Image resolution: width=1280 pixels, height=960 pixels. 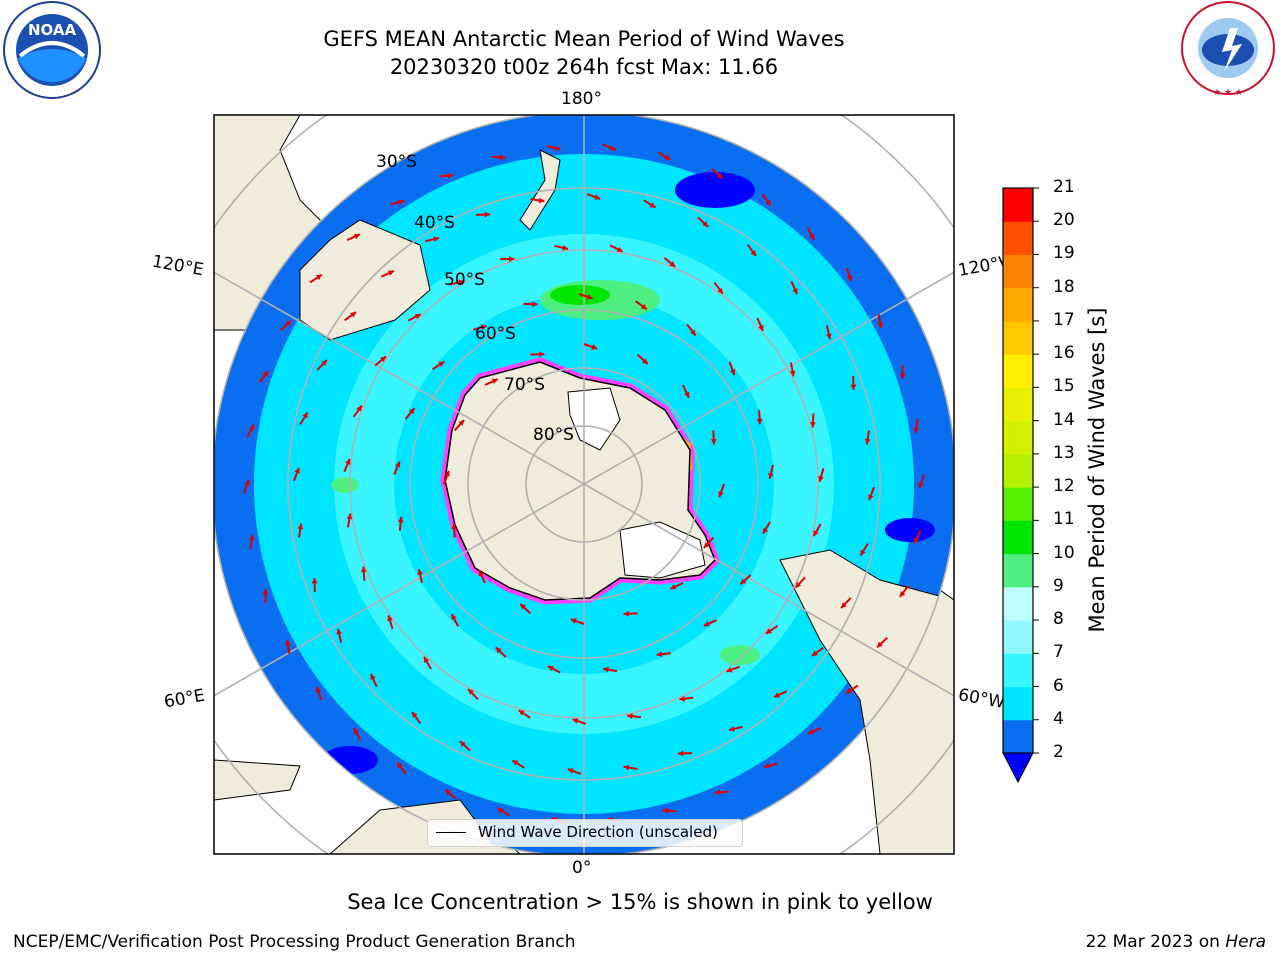 I want to click on colorbar-tick-label: 17, so click(x=1064, y=319).